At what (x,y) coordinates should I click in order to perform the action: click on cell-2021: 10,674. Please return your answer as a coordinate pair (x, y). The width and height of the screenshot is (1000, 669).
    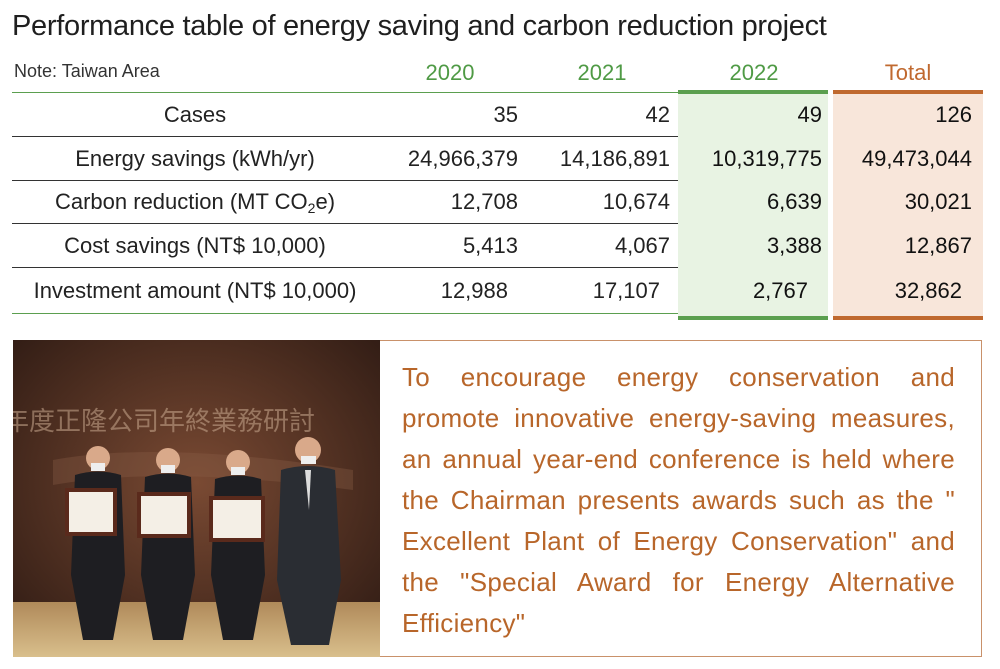
    Looking at the image, I should click on (636, 201).